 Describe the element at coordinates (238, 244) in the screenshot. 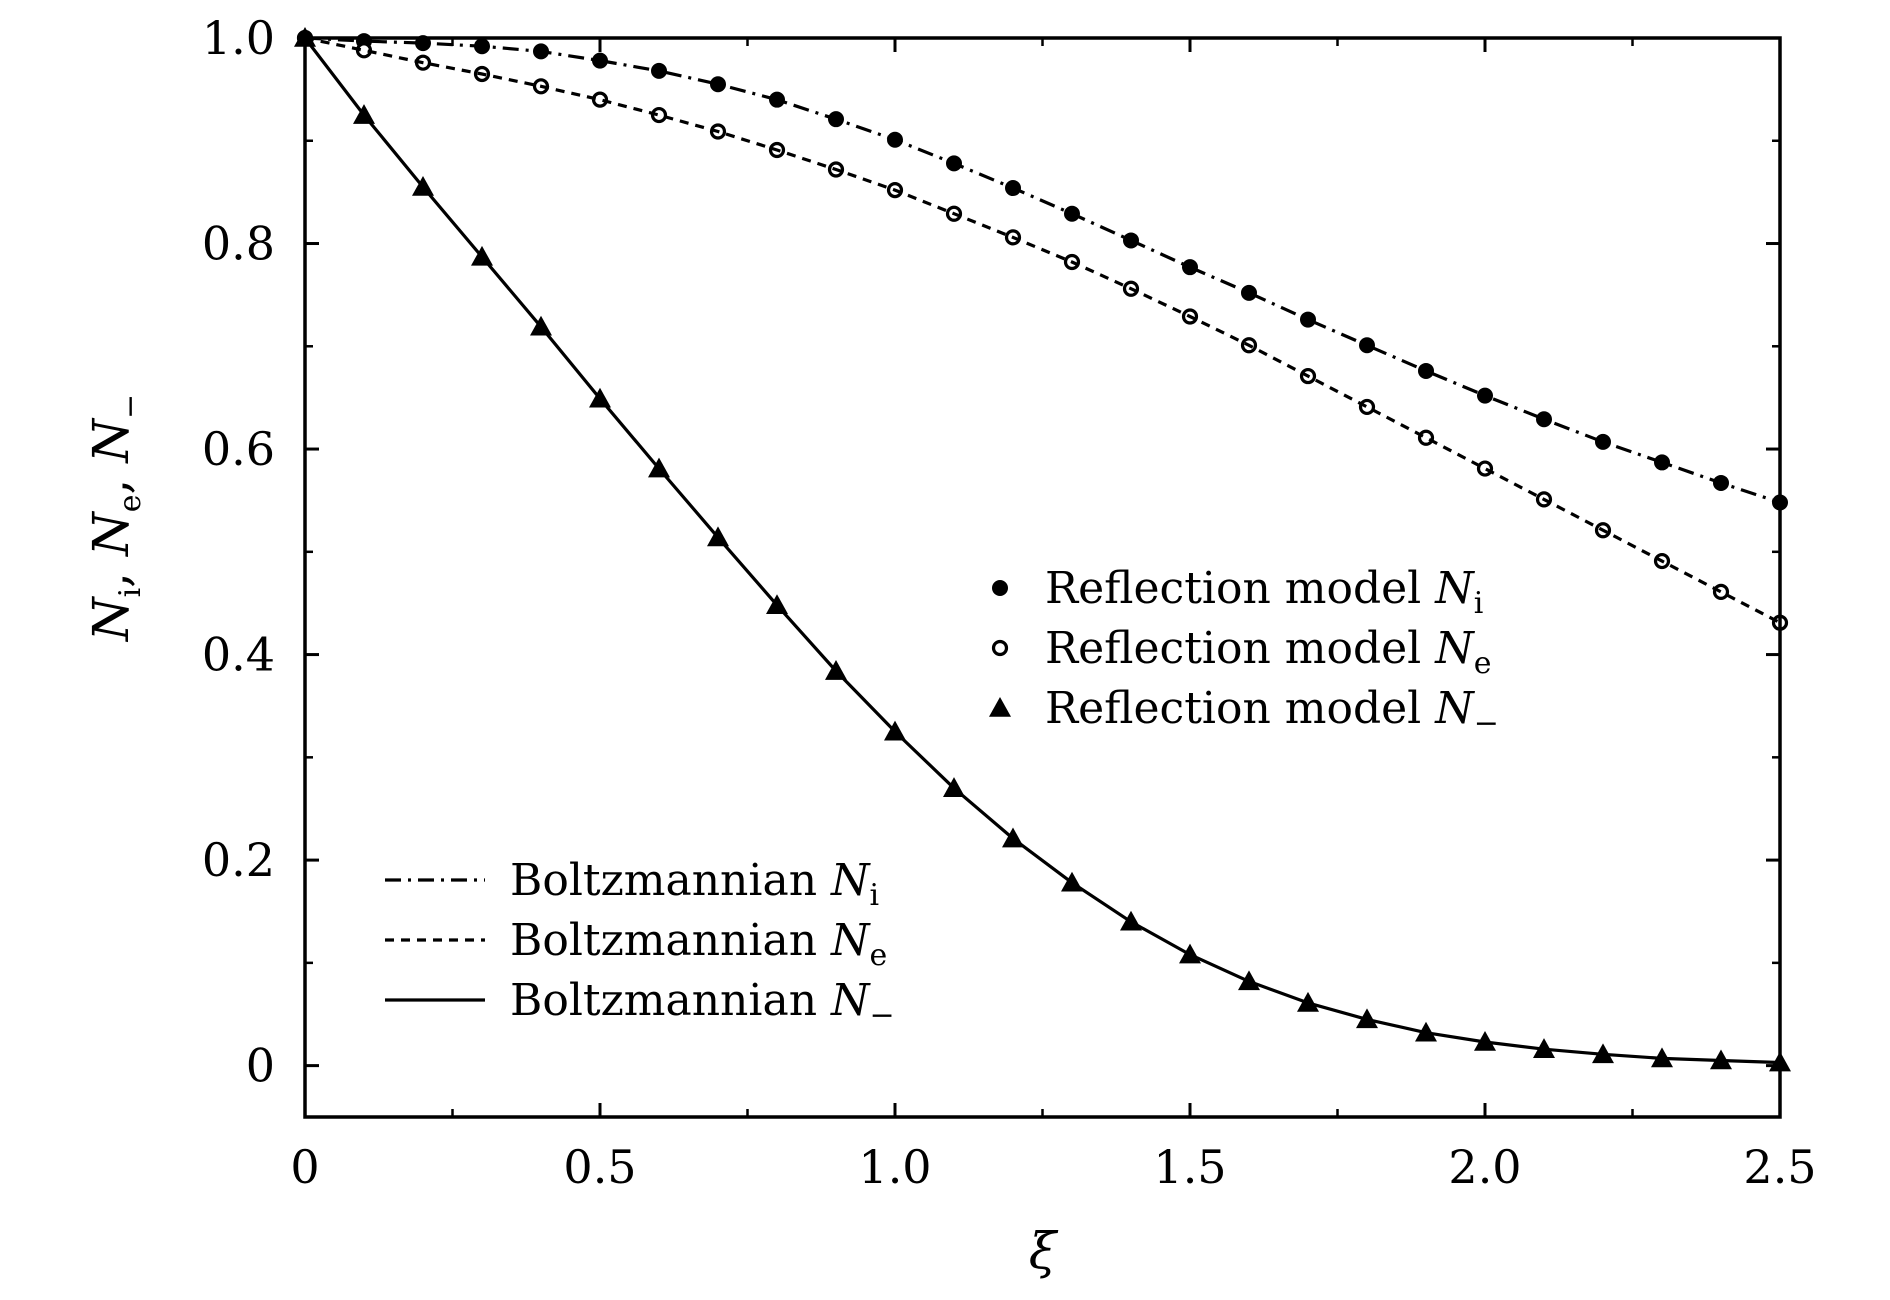

I see `y-tick-label: 0.8` at that location.